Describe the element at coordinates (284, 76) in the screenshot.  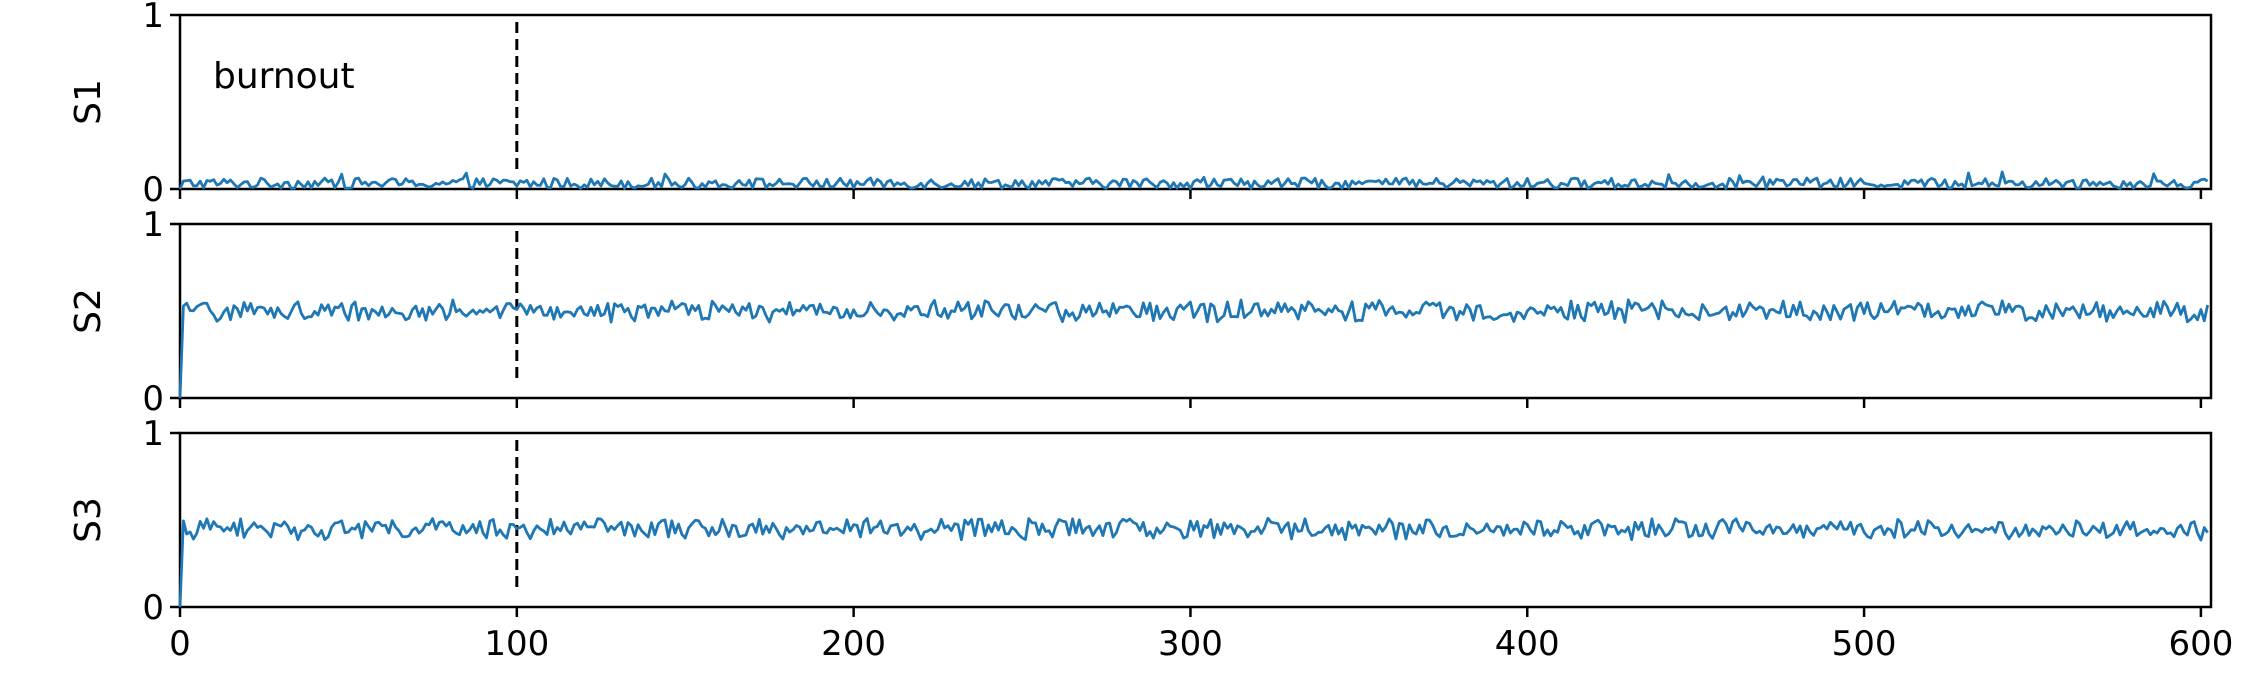
I see `burnout-label: burnout` at that location.